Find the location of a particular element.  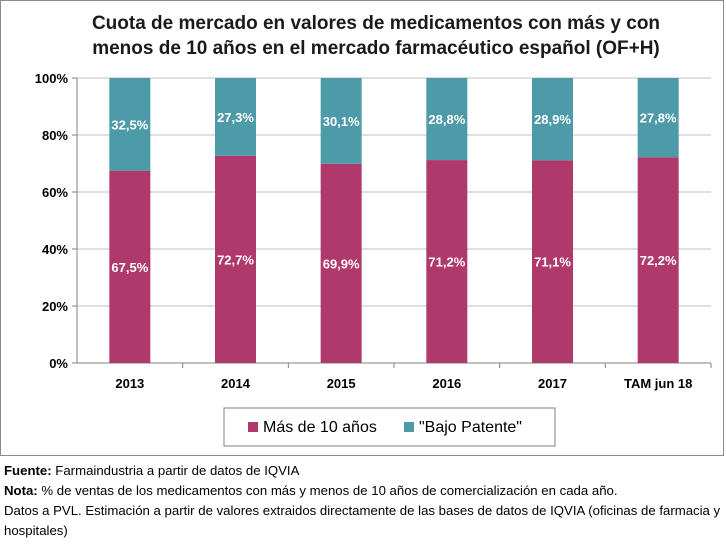

data-label: 67,5% is located at coordinates (129, 267).